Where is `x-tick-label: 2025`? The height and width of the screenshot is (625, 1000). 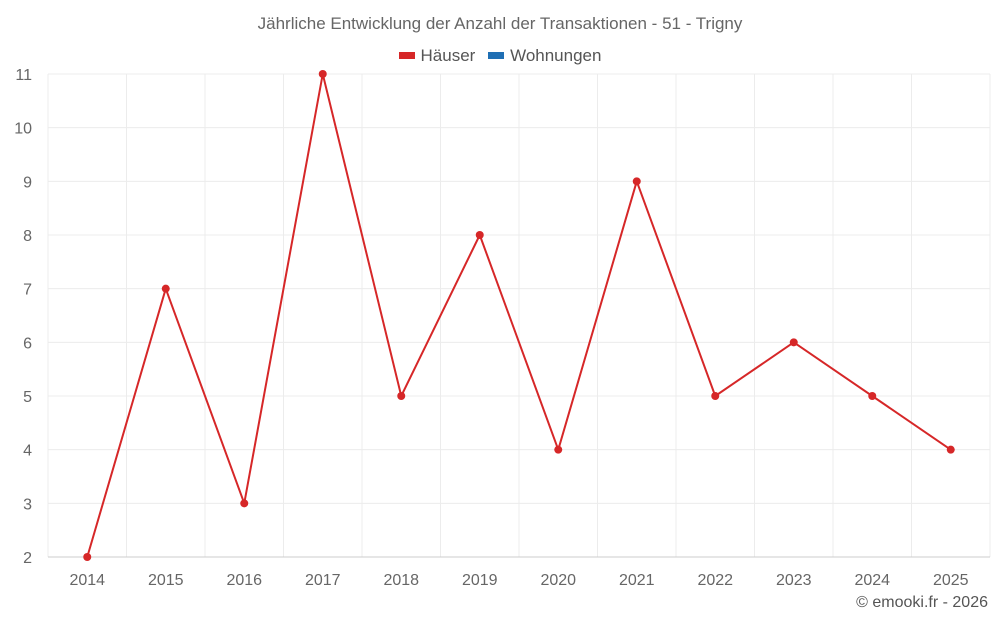
x-tick-label: 2025 is located at coordinates (951, 580).